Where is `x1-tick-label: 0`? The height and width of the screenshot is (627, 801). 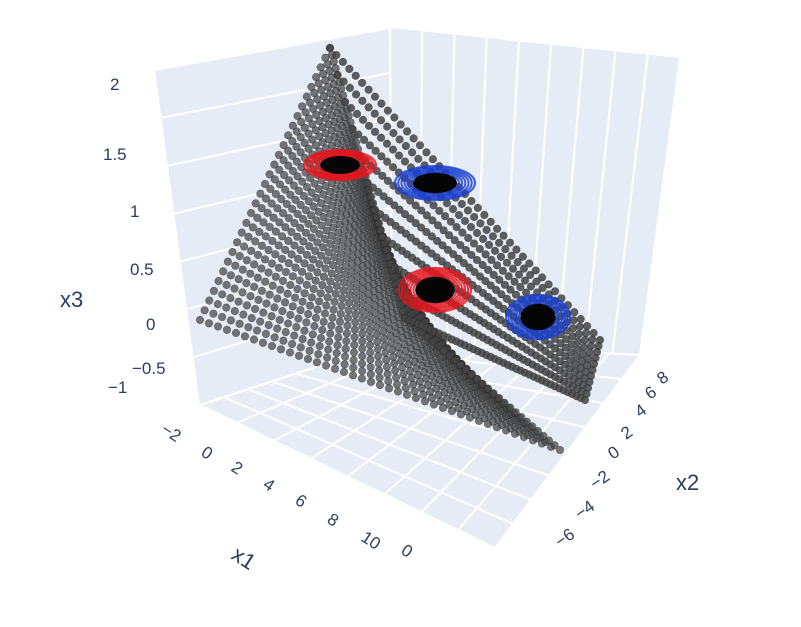 x1-tick-label: 0 is located at coordinates (207, 452).